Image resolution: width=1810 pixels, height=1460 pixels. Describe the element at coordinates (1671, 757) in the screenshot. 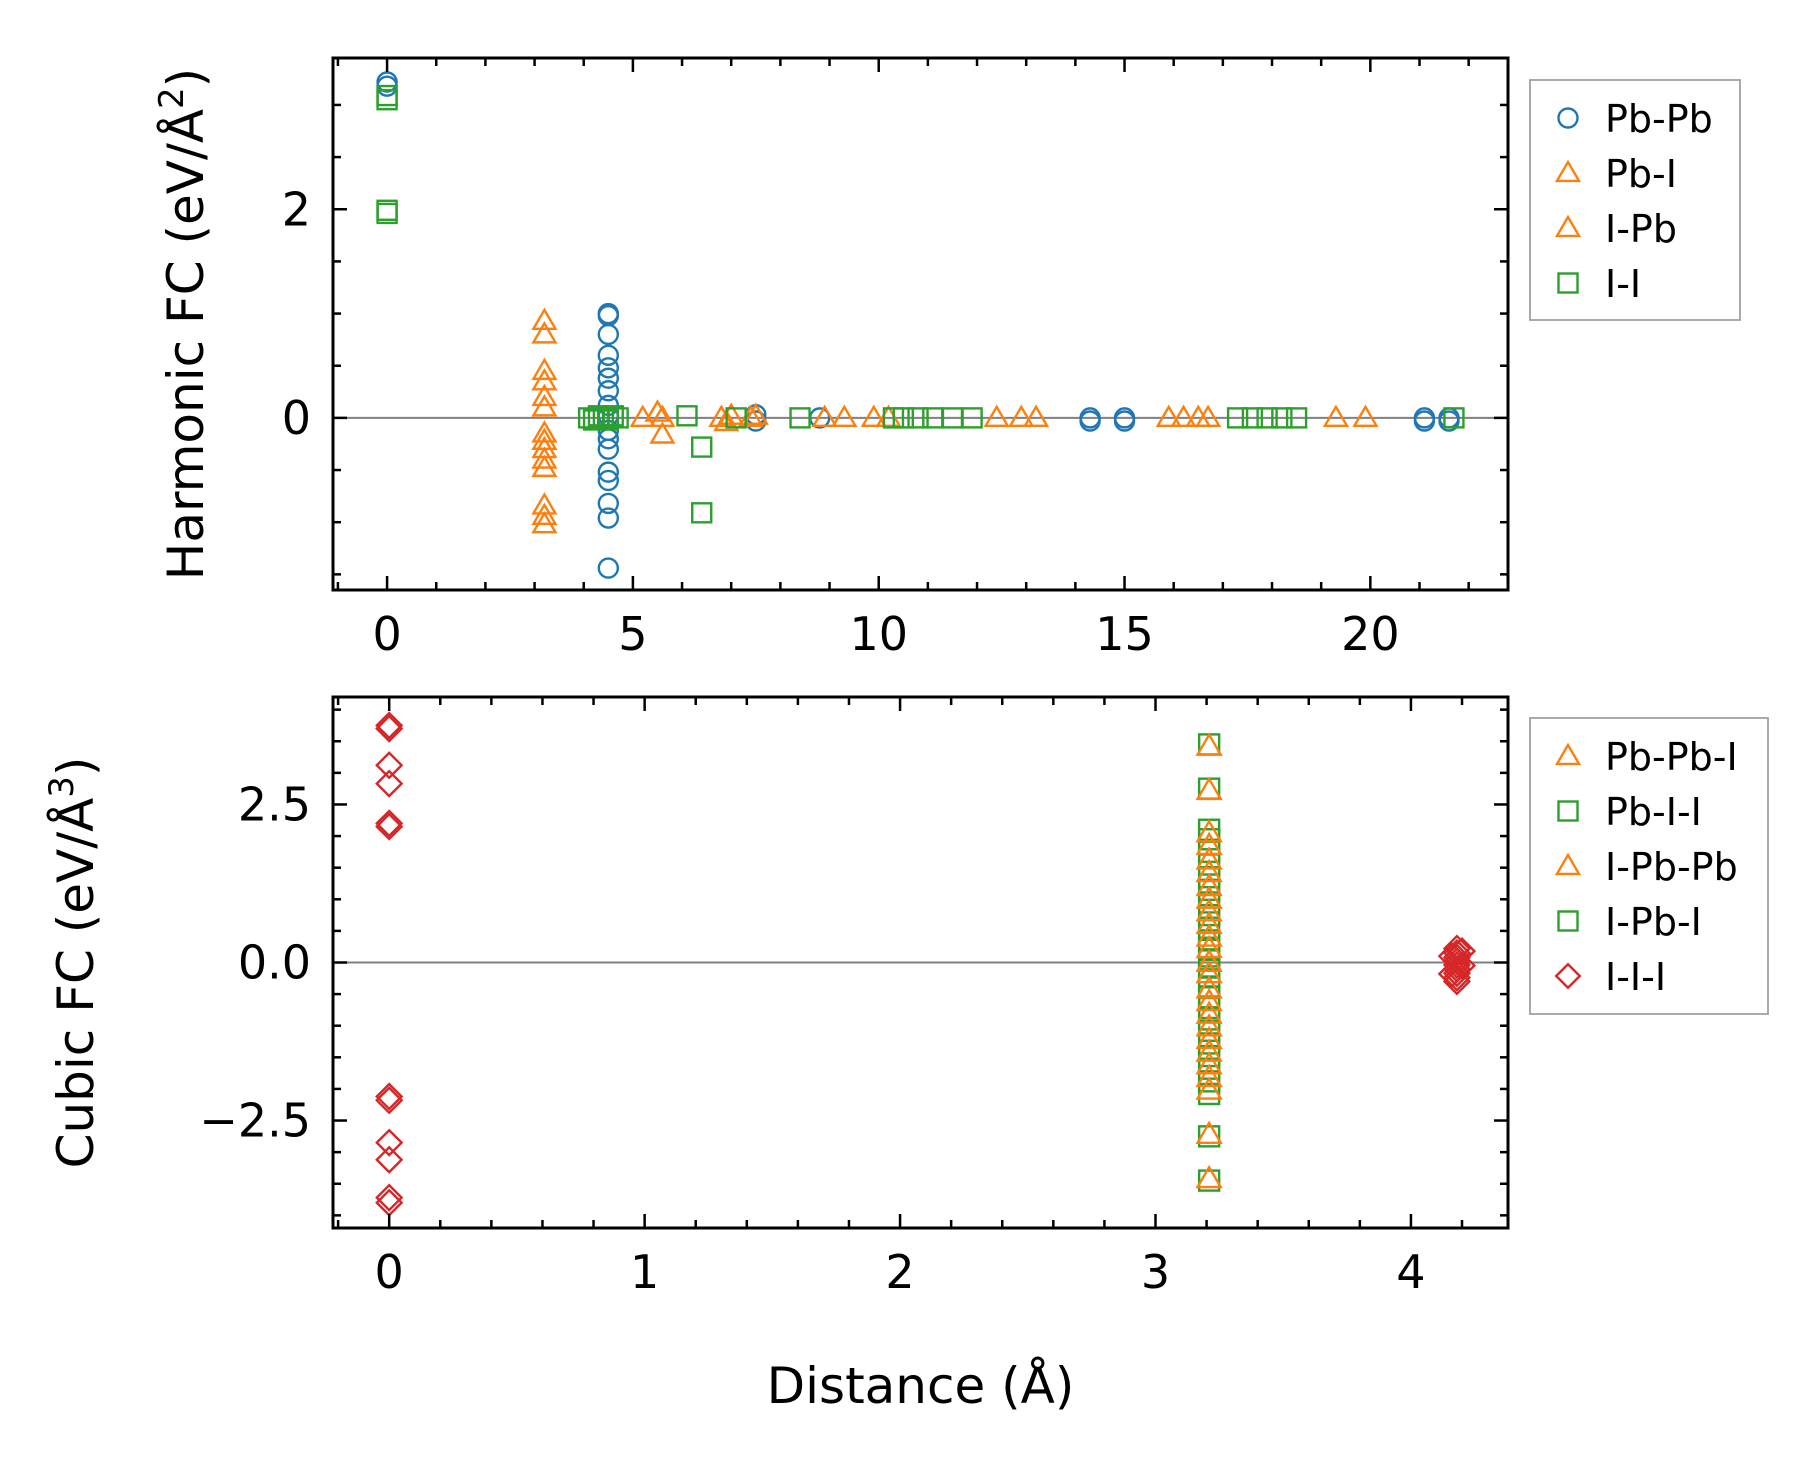

I see `legend-entry-label: Pb-Pb-I` at that location.